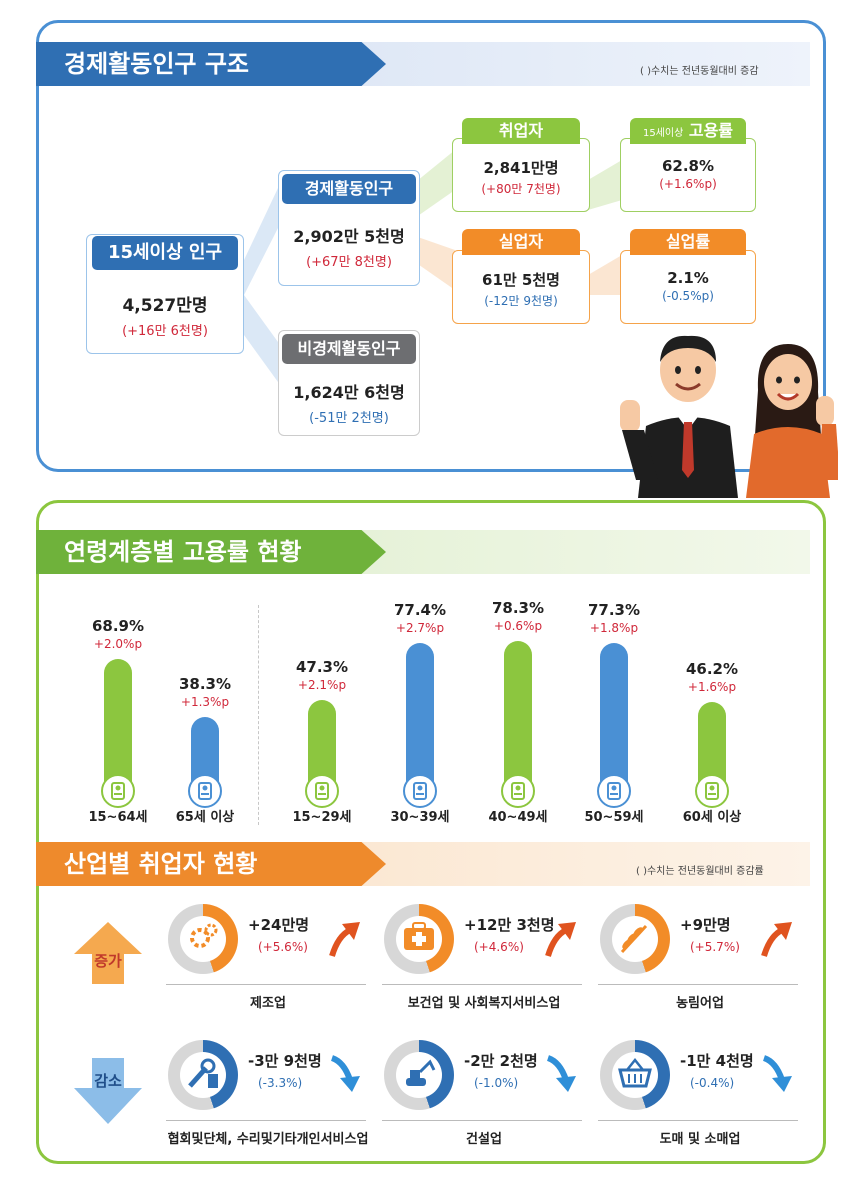 This screenshot has width=860, height=1181. I want to click on age-divider, so click(258, 715).